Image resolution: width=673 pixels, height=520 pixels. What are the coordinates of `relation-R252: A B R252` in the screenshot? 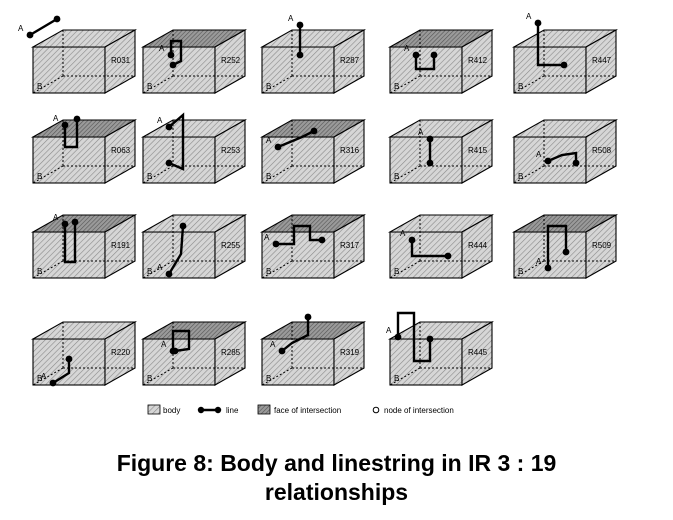 It's located at (194, 61).